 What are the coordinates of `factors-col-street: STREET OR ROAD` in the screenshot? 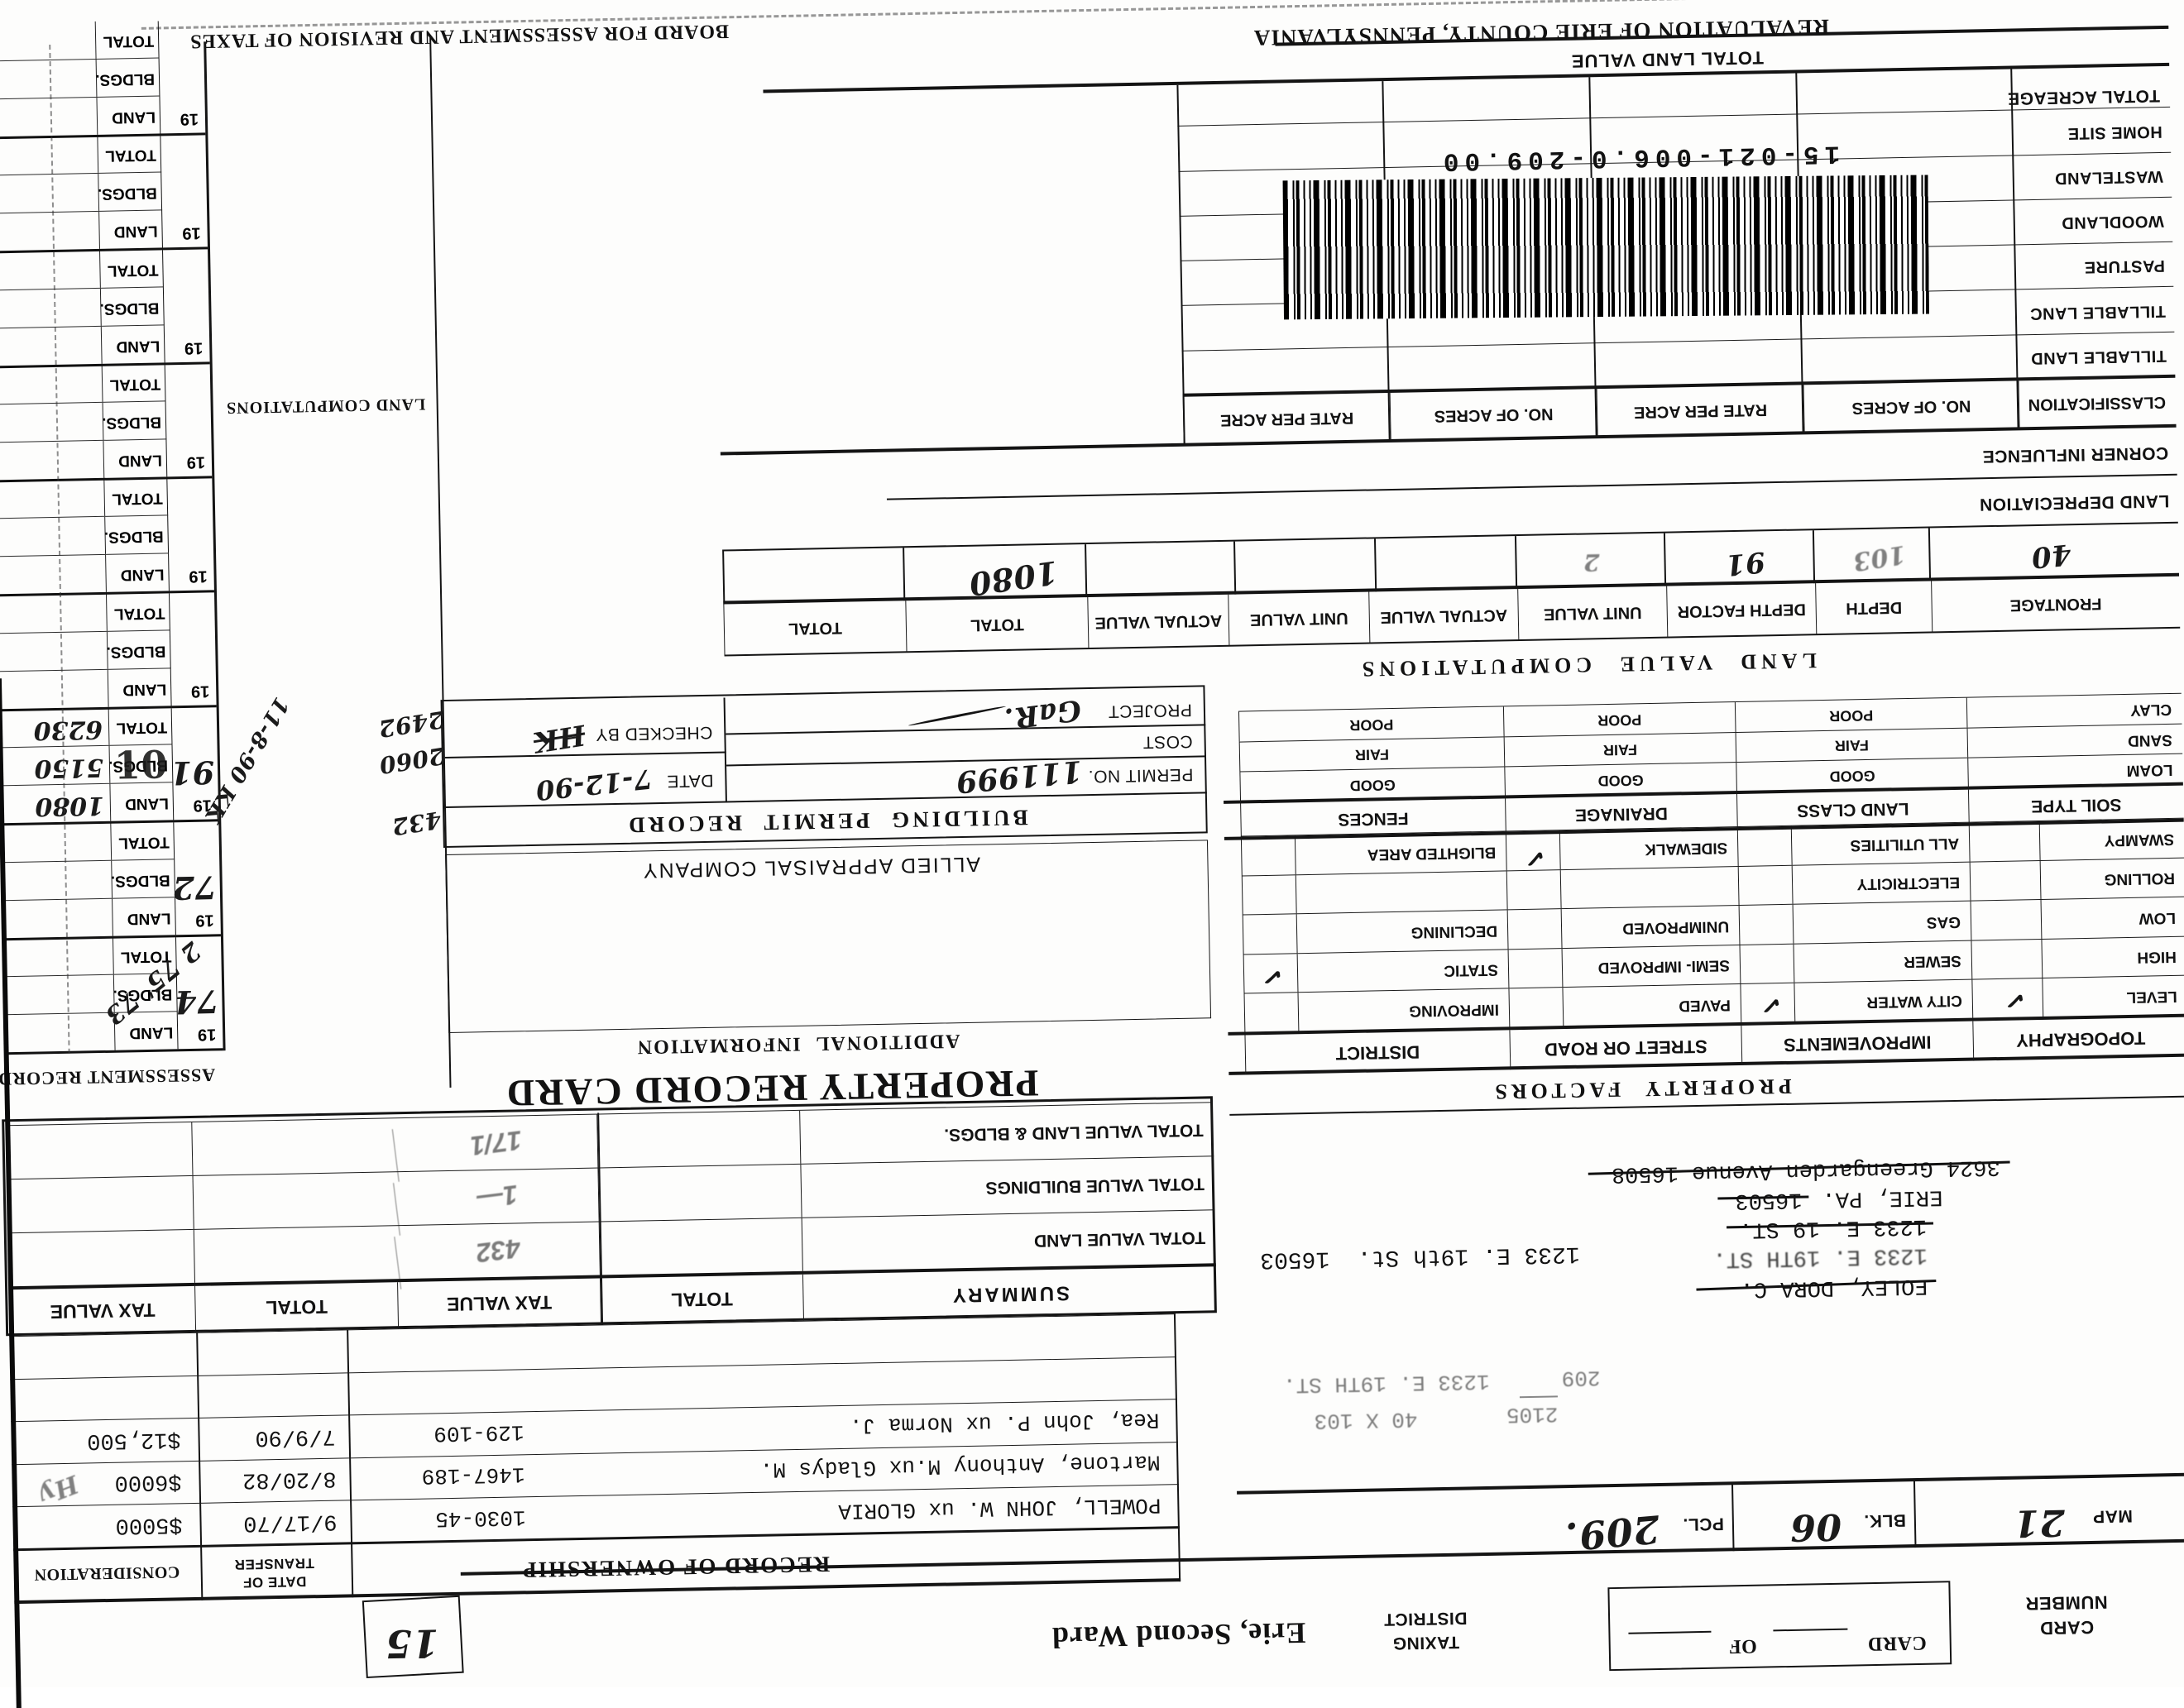 It's located at (1625, 1047).